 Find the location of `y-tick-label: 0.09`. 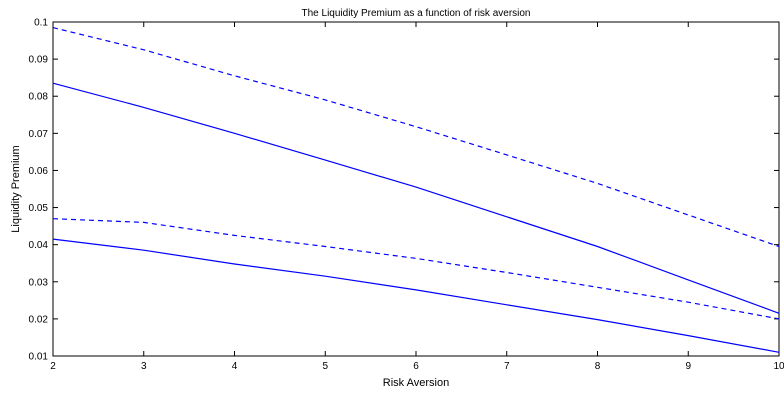

y-tick-label: 0.09 is located at coordinates (39, 60).